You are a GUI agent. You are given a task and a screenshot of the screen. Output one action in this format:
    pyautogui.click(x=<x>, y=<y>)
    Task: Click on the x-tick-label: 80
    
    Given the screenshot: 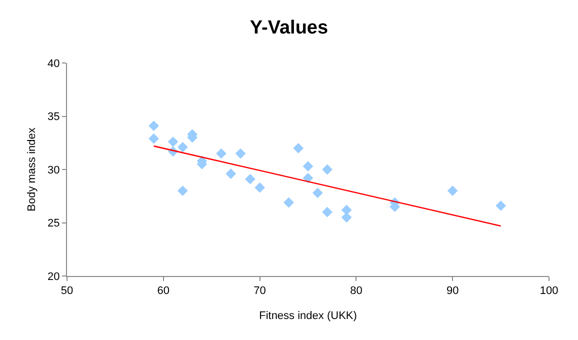 What is the action you would take?
    pyautogui.click(x=356, y=291)
    